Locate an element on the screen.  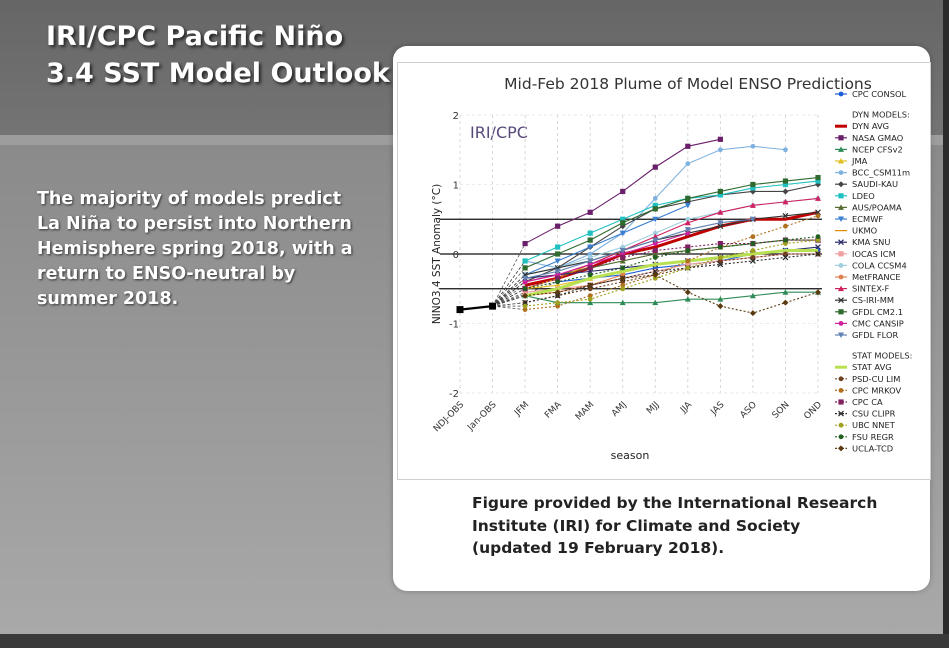
legend-label: JMA is located at coordinates (859, 161).